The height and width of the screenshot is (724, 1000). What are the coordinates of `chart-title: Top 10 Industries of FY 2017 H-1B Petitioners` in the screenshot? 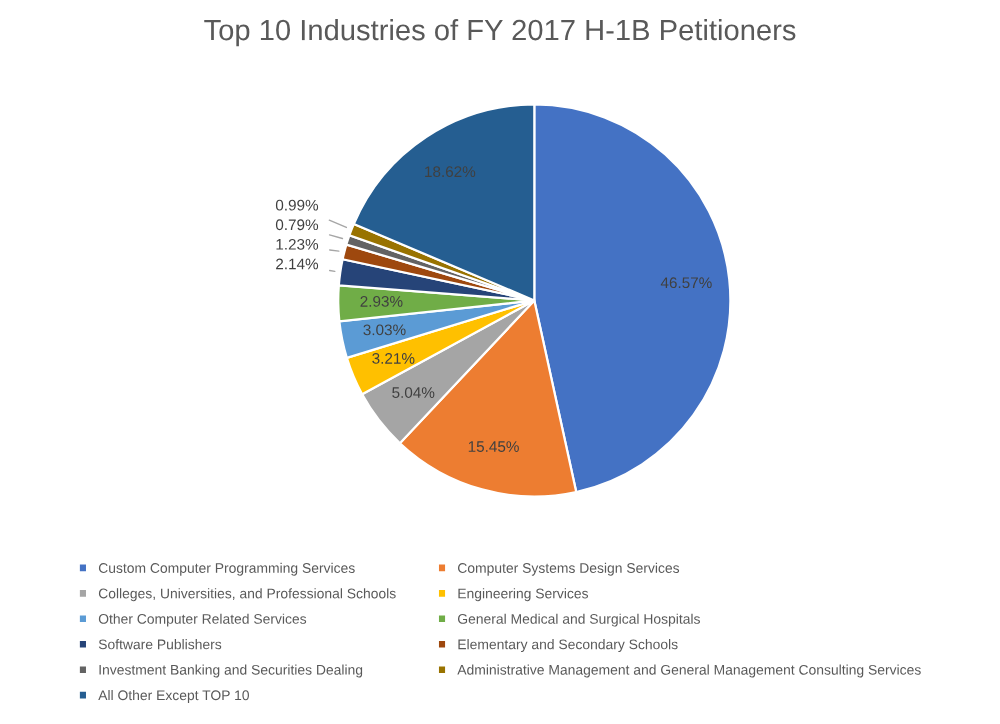 It's located at (500, 32).